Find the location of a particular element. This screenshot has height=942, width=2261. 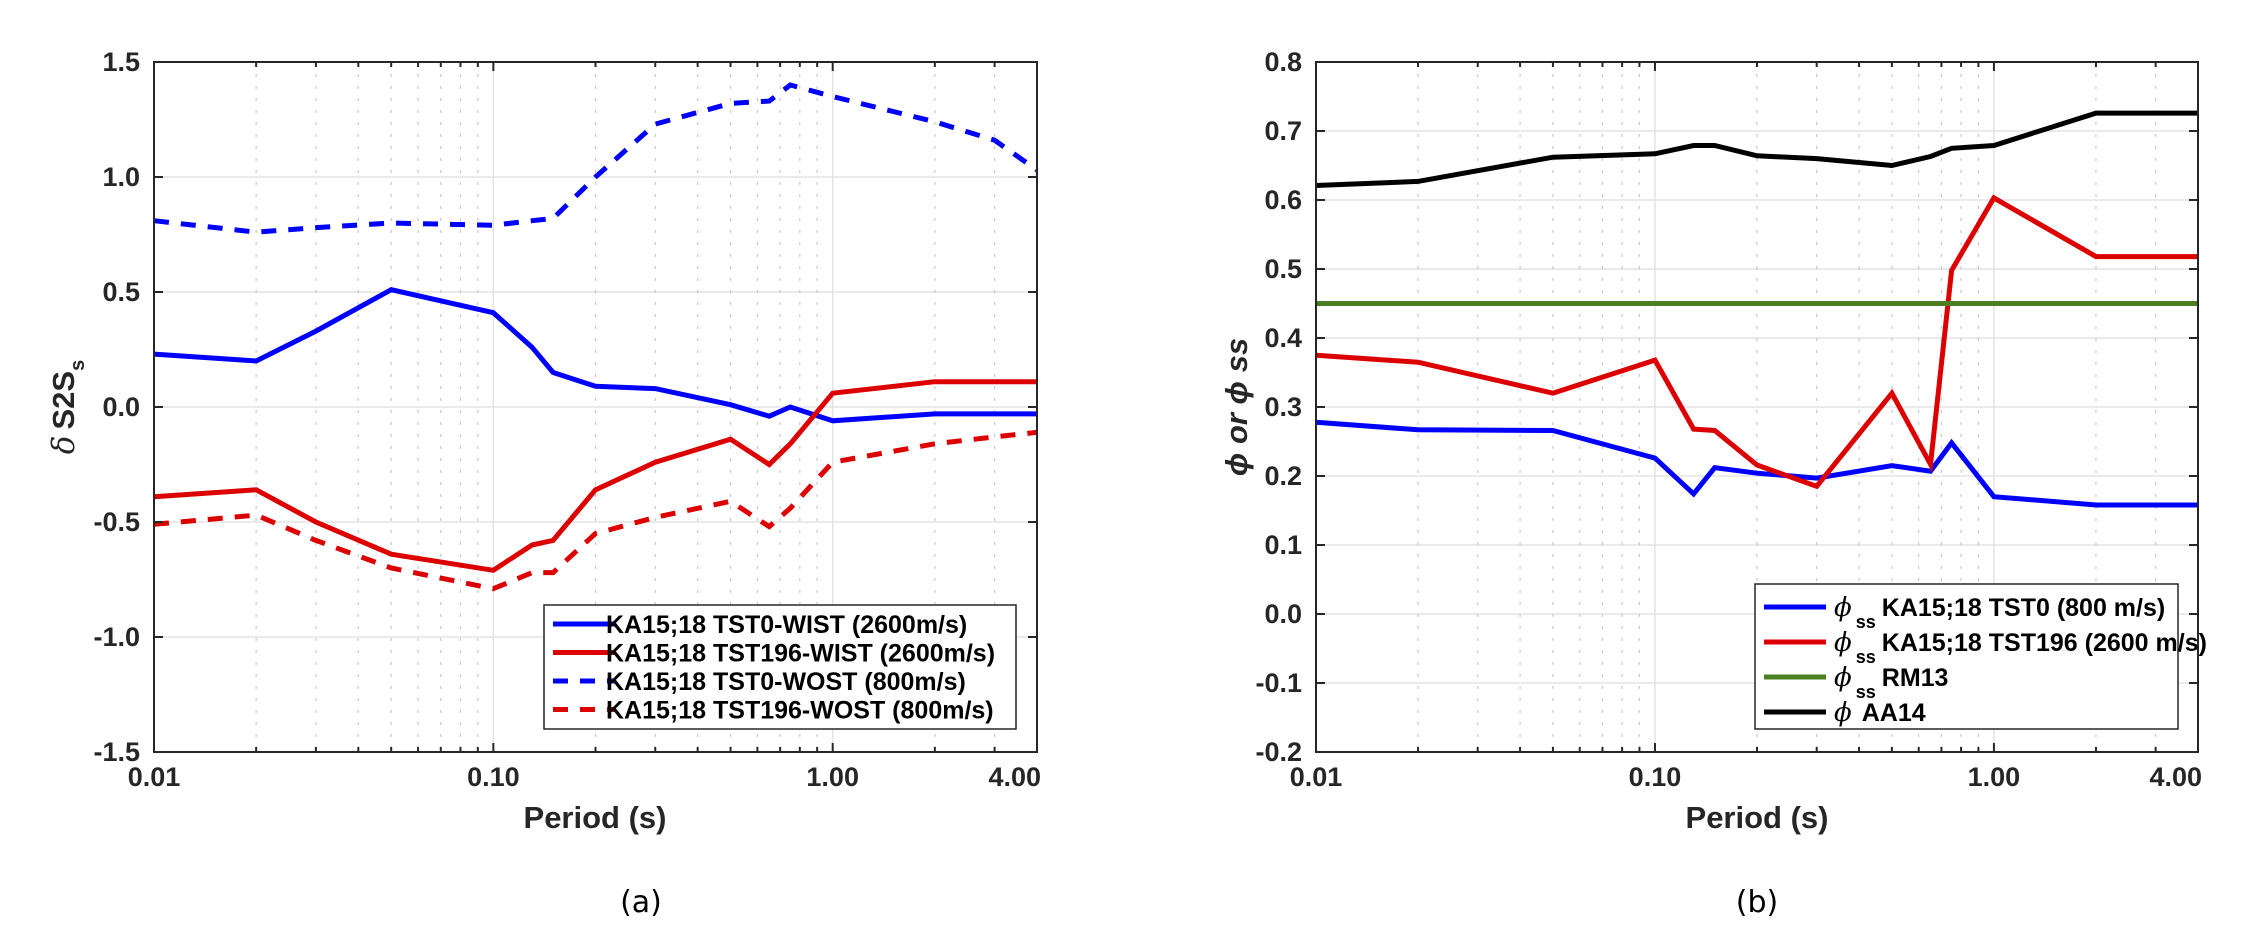

panel-a-legend-box is located at coordinates (780, 667).